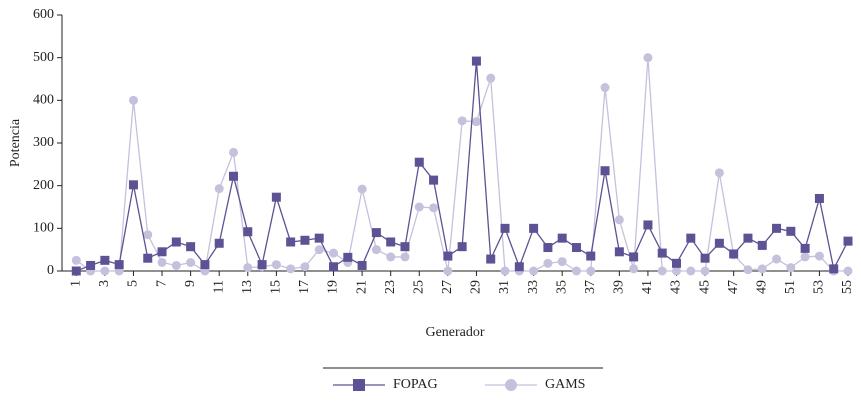  I want to click on x-tick-label: 37, so click(590, 287).